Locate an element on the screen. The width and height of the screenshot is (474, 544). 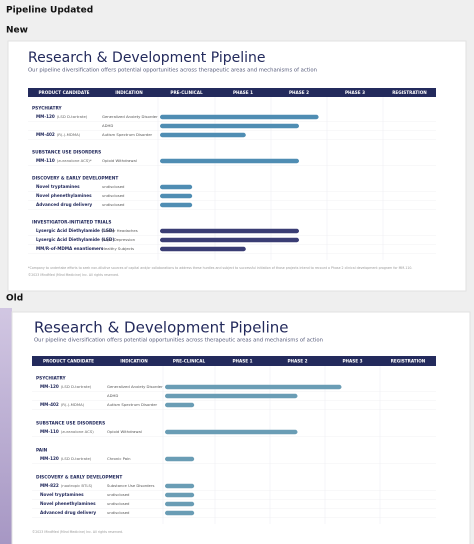
indication: Substance Use Disorders is located at coordinates (130, 485).